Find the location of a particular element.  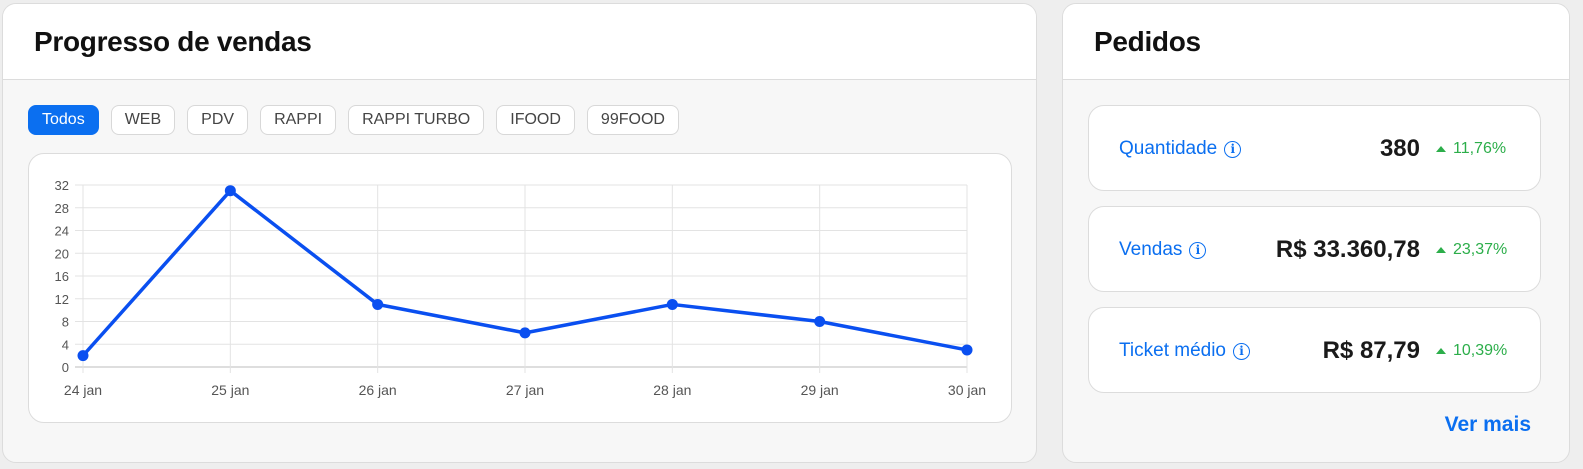

filter-web: WEB is located at coordinates (143, 120).